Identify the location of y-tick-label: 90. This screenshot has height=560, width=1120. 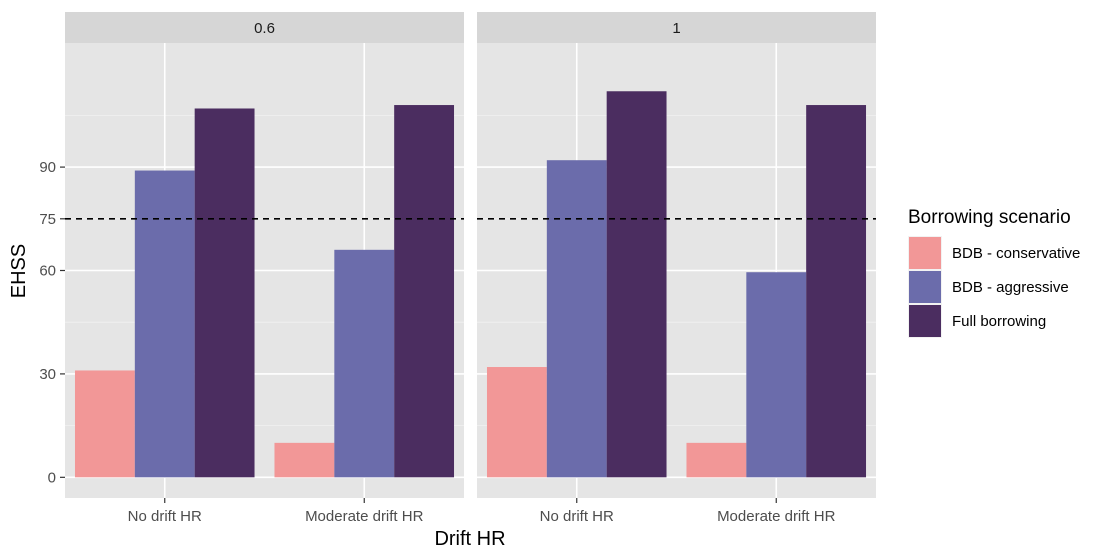
(47, 167).